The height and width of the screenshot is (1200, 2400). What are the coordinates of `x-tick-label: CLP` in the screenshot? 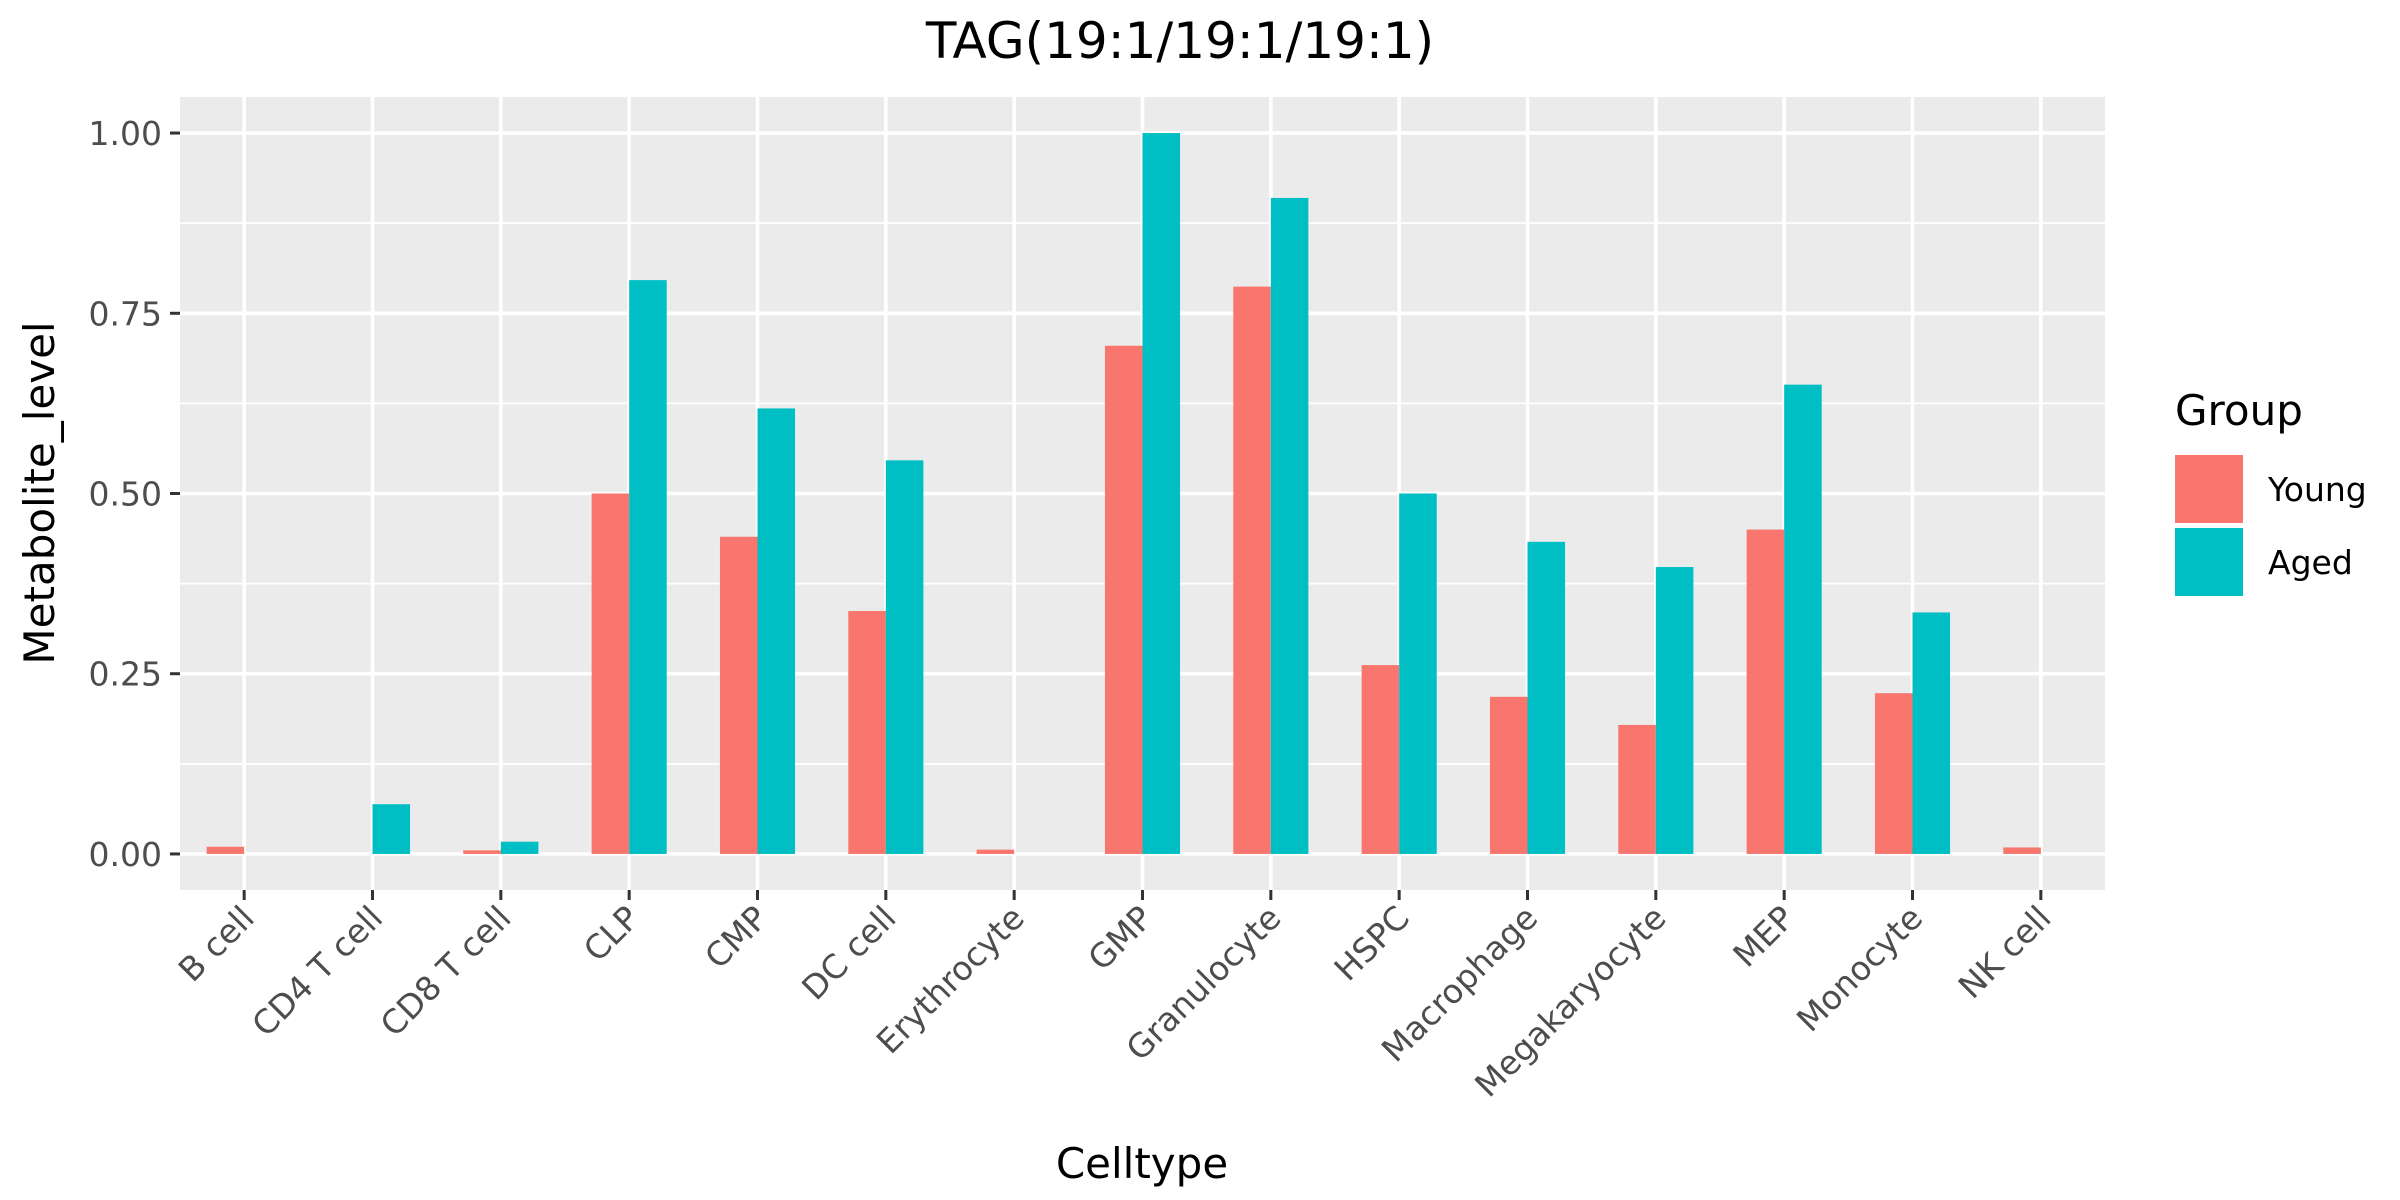 It's located at (611, 933).